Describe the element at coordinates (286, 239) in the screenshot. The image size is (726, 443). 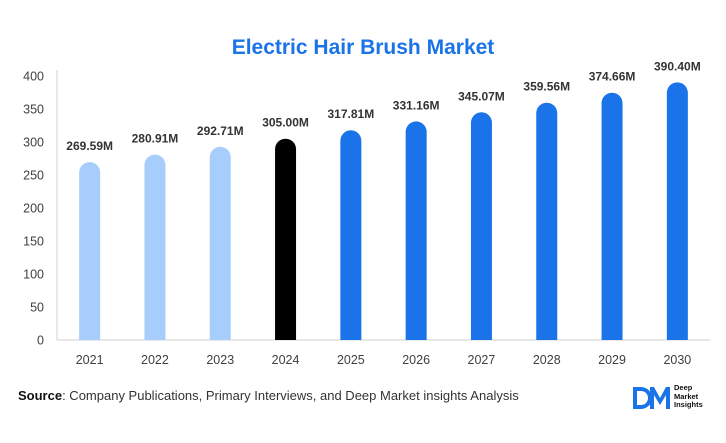
I see `bar-2024` at that location.